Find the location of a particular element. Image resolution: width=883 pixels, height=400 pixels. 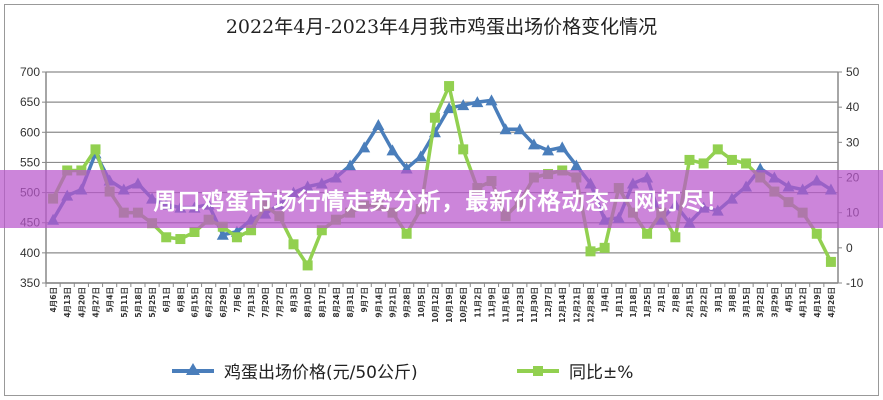

x-tick-label: 5月18日 is located at coordinates (138, 302).